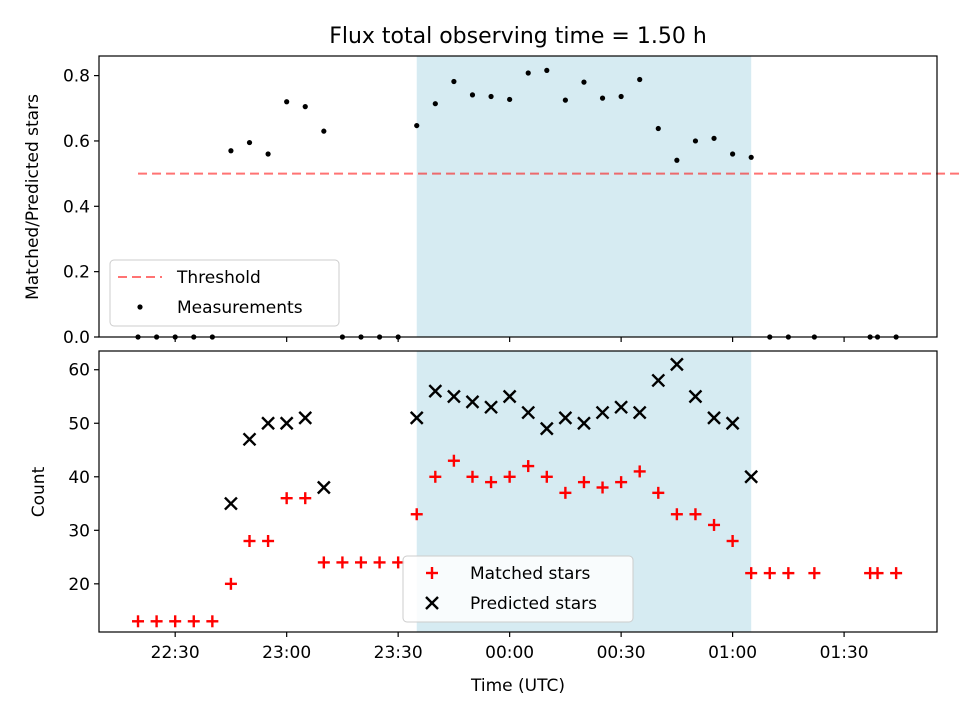  I want to click on legend-matched-label: Matched stars, so click(530, 574).